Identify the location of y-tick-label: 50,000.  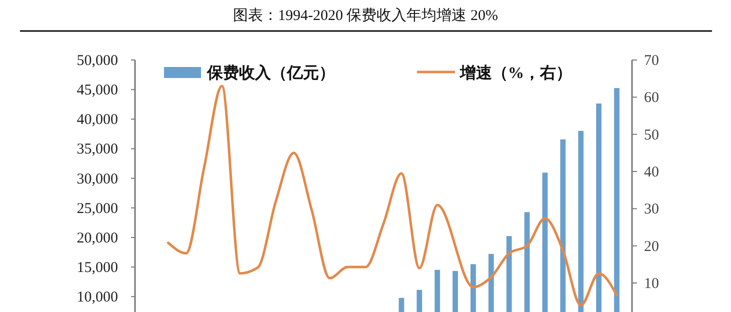
(97, 61).